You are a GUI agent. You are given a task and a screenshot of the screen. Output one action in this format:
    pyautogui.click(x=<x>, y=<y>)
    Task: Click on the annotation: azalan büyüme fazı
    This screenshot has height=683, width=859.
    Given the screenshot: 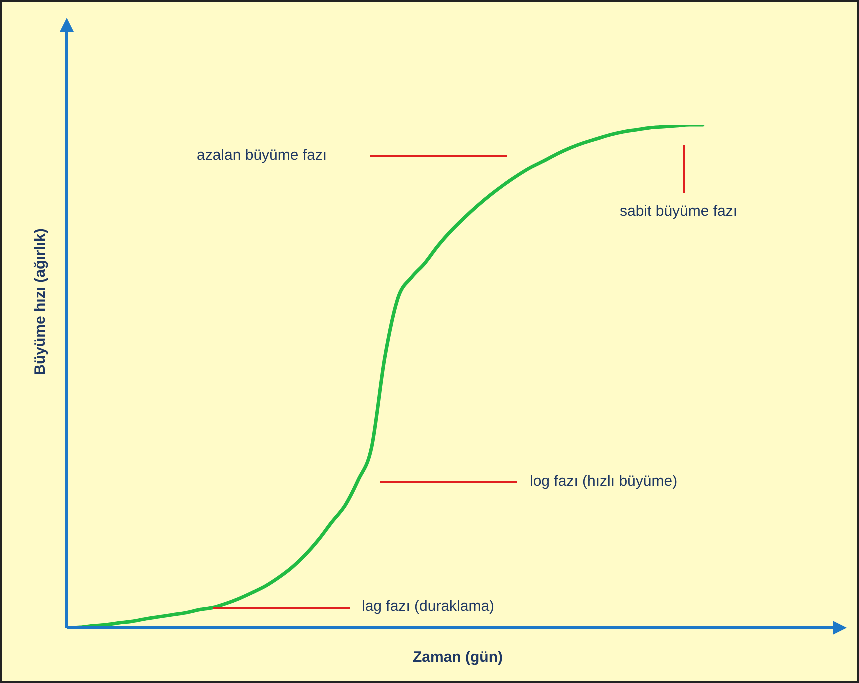 What is the action you would take?
    pyautogui.click(x=262, y=155)
    